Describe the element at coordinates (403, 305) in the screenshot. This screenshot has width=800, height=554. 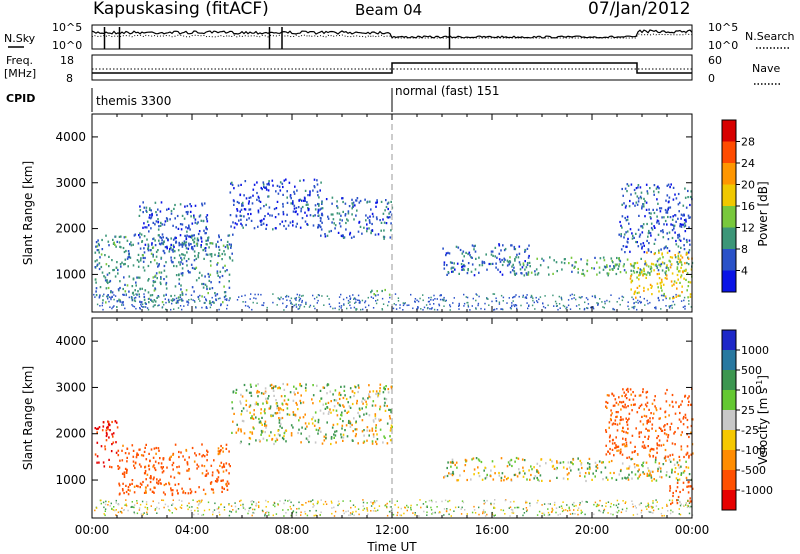
I see `echo-cell-1940` at that location.